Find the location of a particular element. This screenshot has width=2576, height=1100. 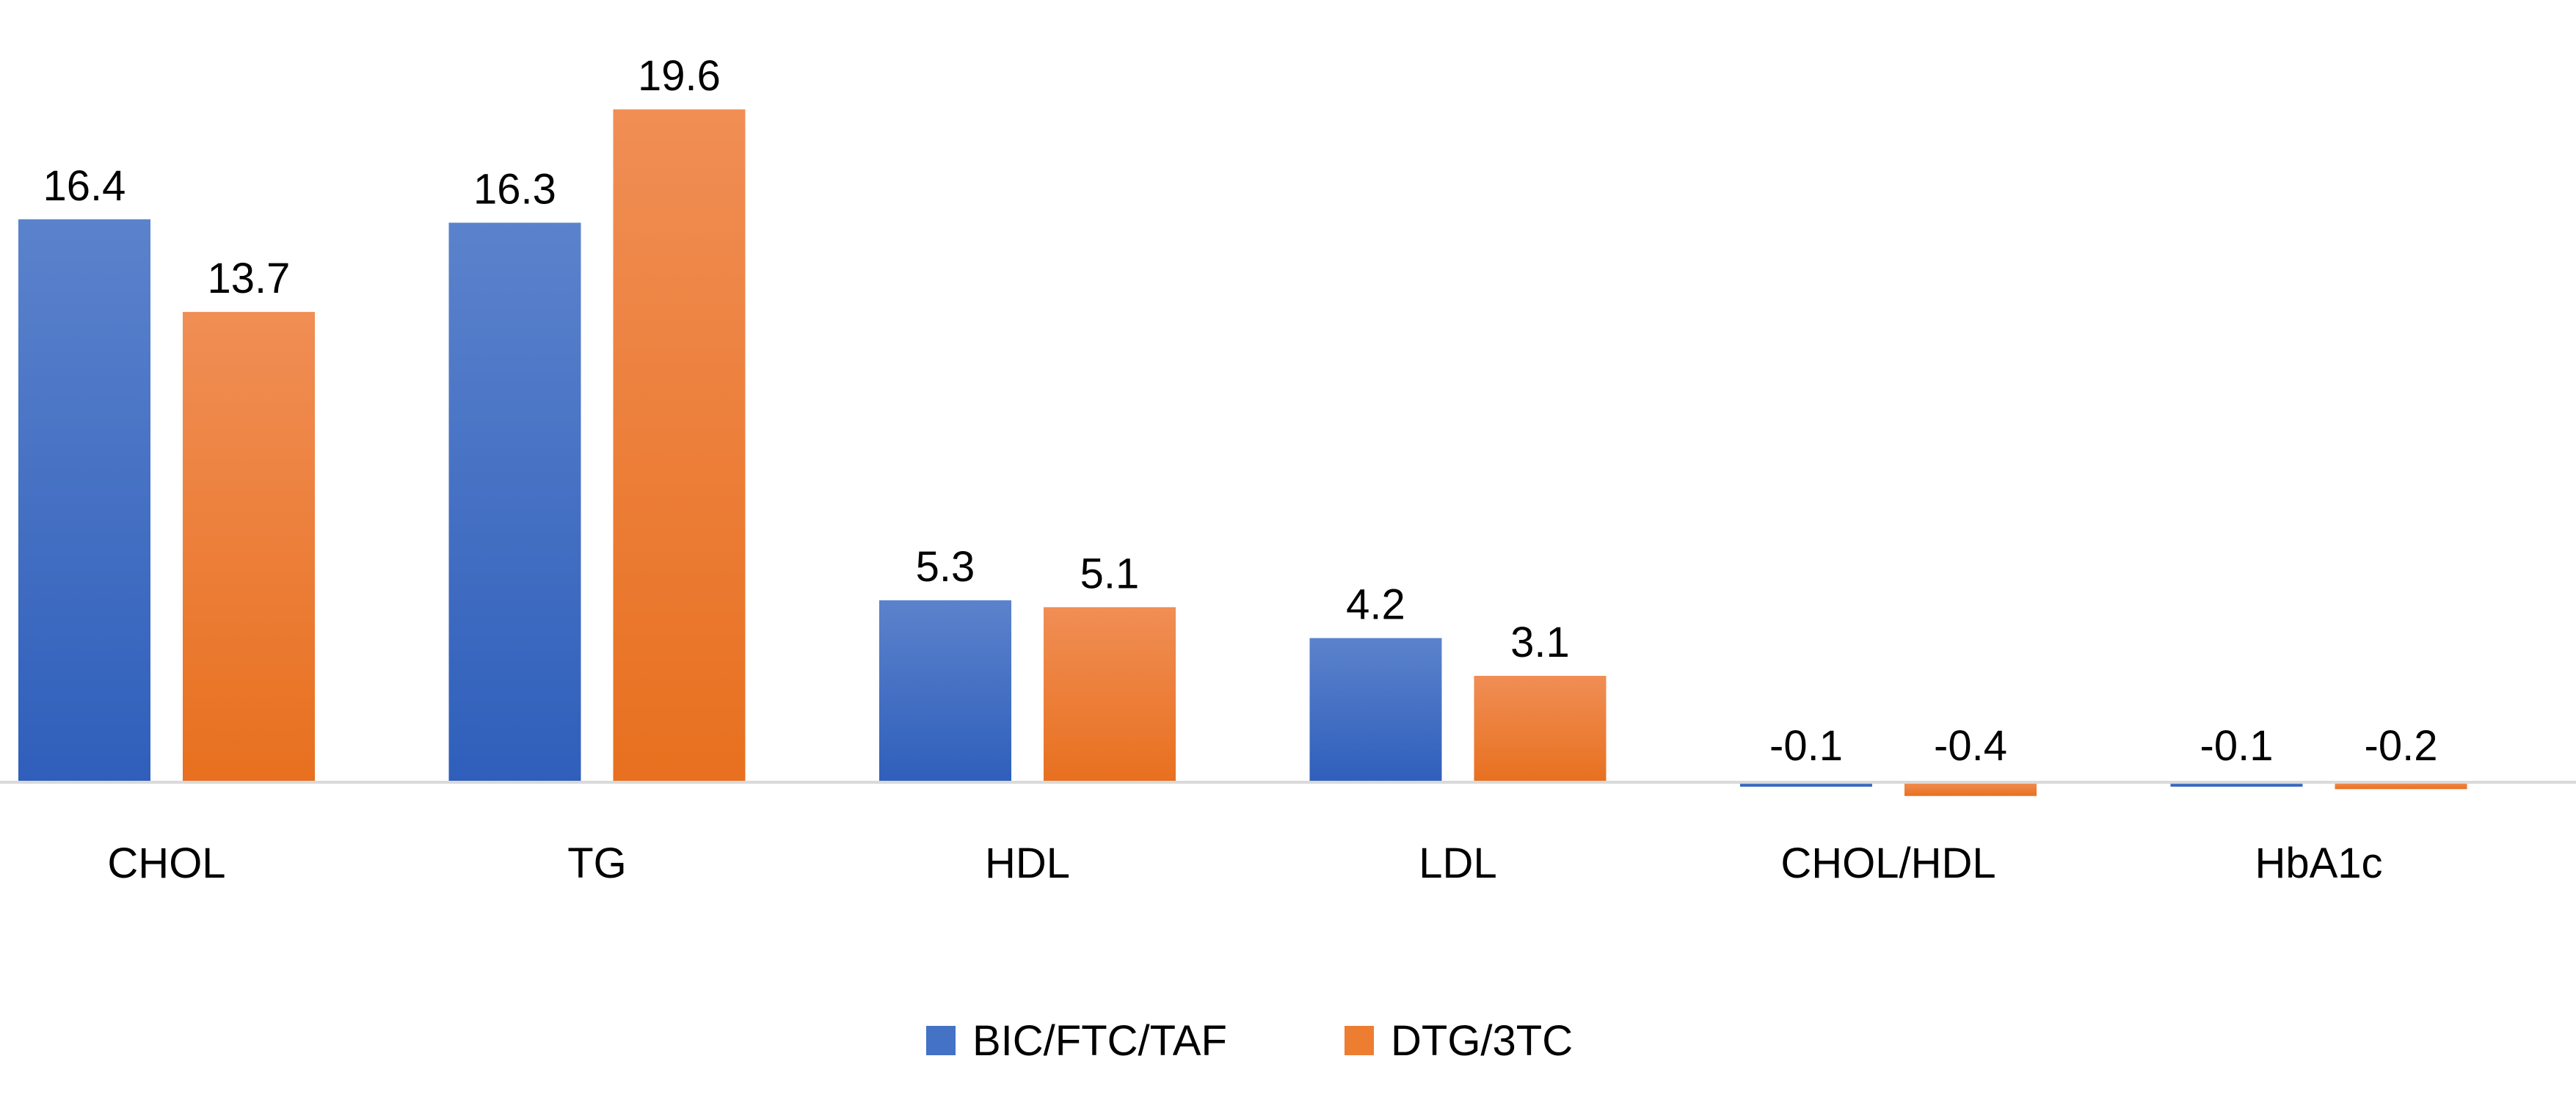

x-tick-label-tg: TG is located at coordinates (597, 863).